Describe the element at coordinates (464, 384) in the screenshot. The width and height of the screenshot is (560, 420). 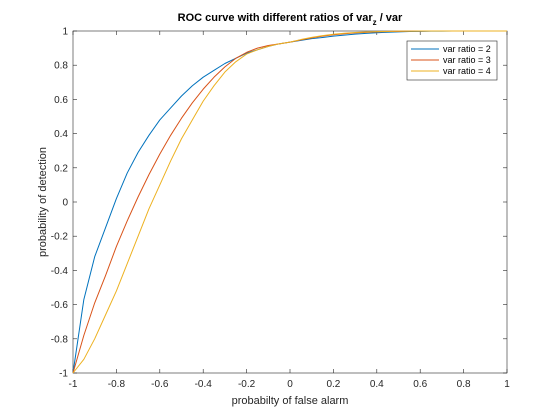
I see `x-tick-label: 0.8` at that location.